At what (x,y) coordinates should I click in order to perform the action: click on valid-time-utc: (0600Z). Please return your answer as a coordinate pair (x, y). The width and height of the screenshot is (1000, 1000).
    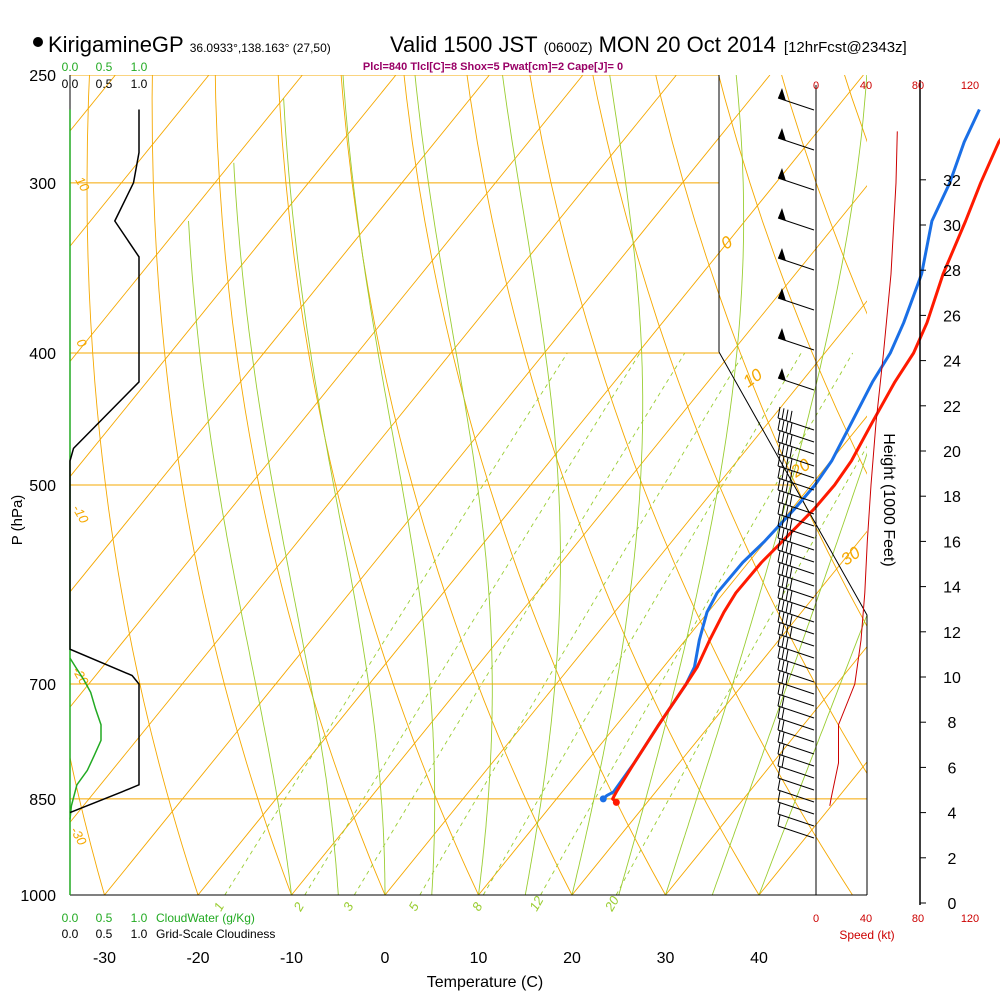
    Looking at the image, I should click on (568, 47).